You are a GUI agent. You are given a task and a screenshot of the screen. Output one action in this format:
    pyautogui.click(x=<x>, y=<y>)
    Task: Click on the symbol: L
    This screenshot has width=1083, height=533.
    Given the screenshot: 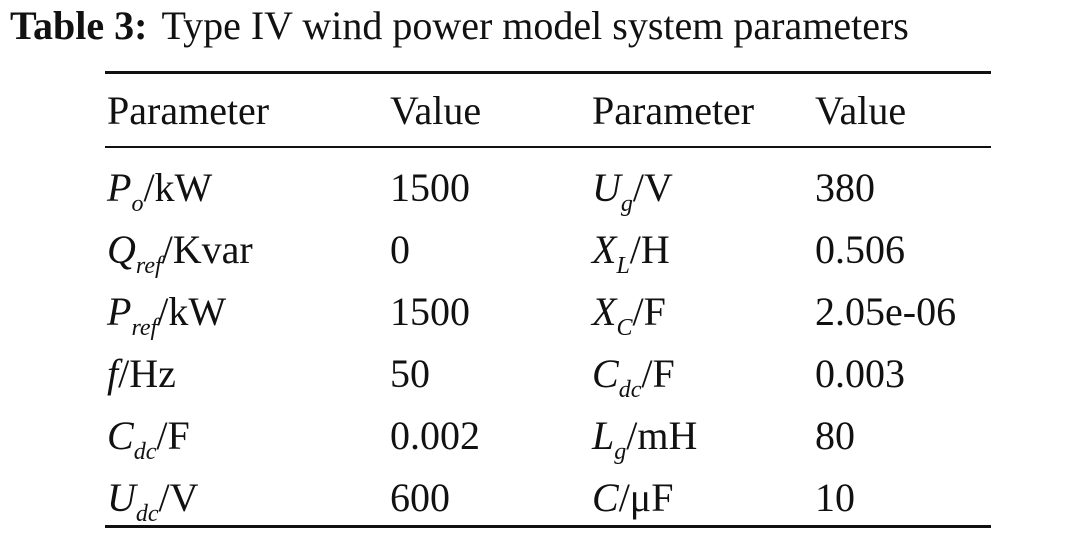 What is the action you would take?
    pyautogui.click(x=603, y=435)
    